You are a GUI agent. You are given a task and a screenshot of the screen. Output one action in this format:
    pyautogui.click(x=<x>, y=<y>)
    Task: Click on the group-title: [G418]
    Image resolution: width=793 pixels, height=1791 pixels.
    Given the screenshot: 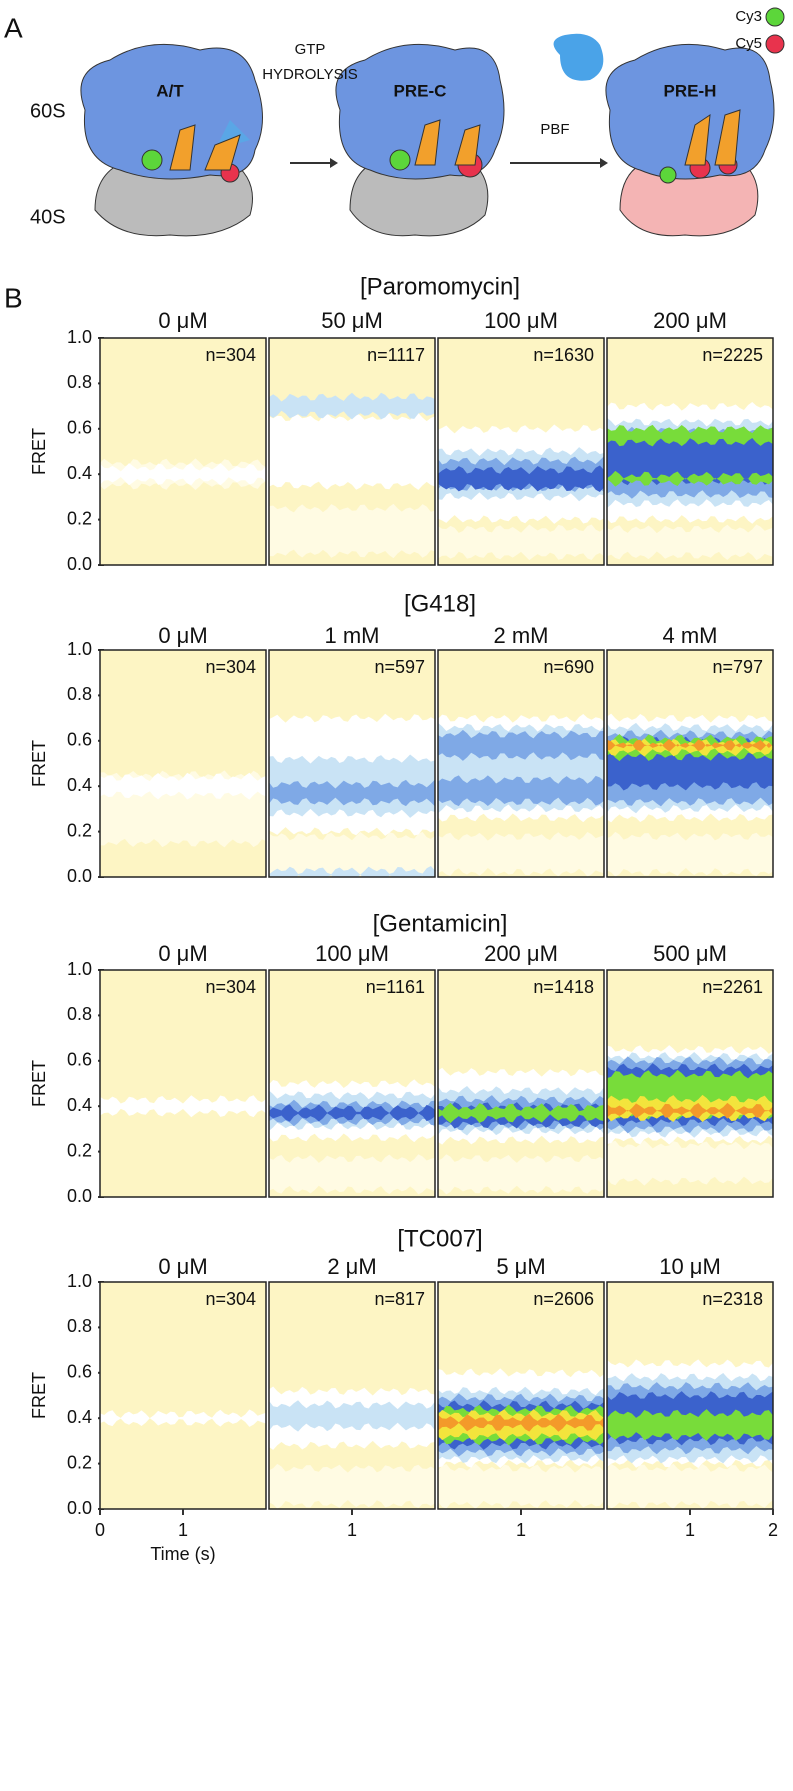 What is the action you would take?
    pyautogui.click(x=440, y=603)
    